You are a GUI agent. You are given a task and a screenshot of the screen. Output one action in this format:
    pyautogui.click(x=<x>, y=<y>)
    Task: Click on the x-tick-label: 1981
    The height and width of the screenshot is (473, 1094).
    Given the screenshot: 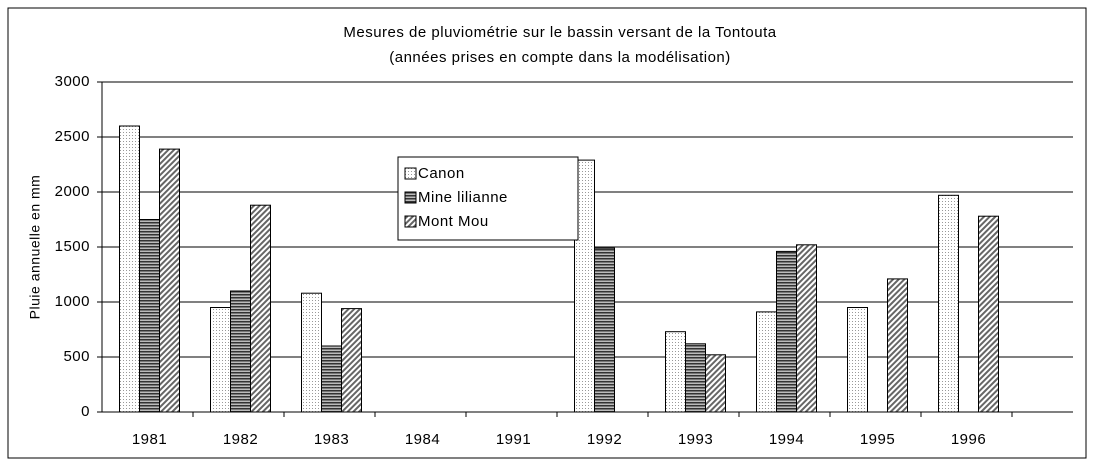 What is the action you would take?
    pyautogui.click(x=149, y=439)
    